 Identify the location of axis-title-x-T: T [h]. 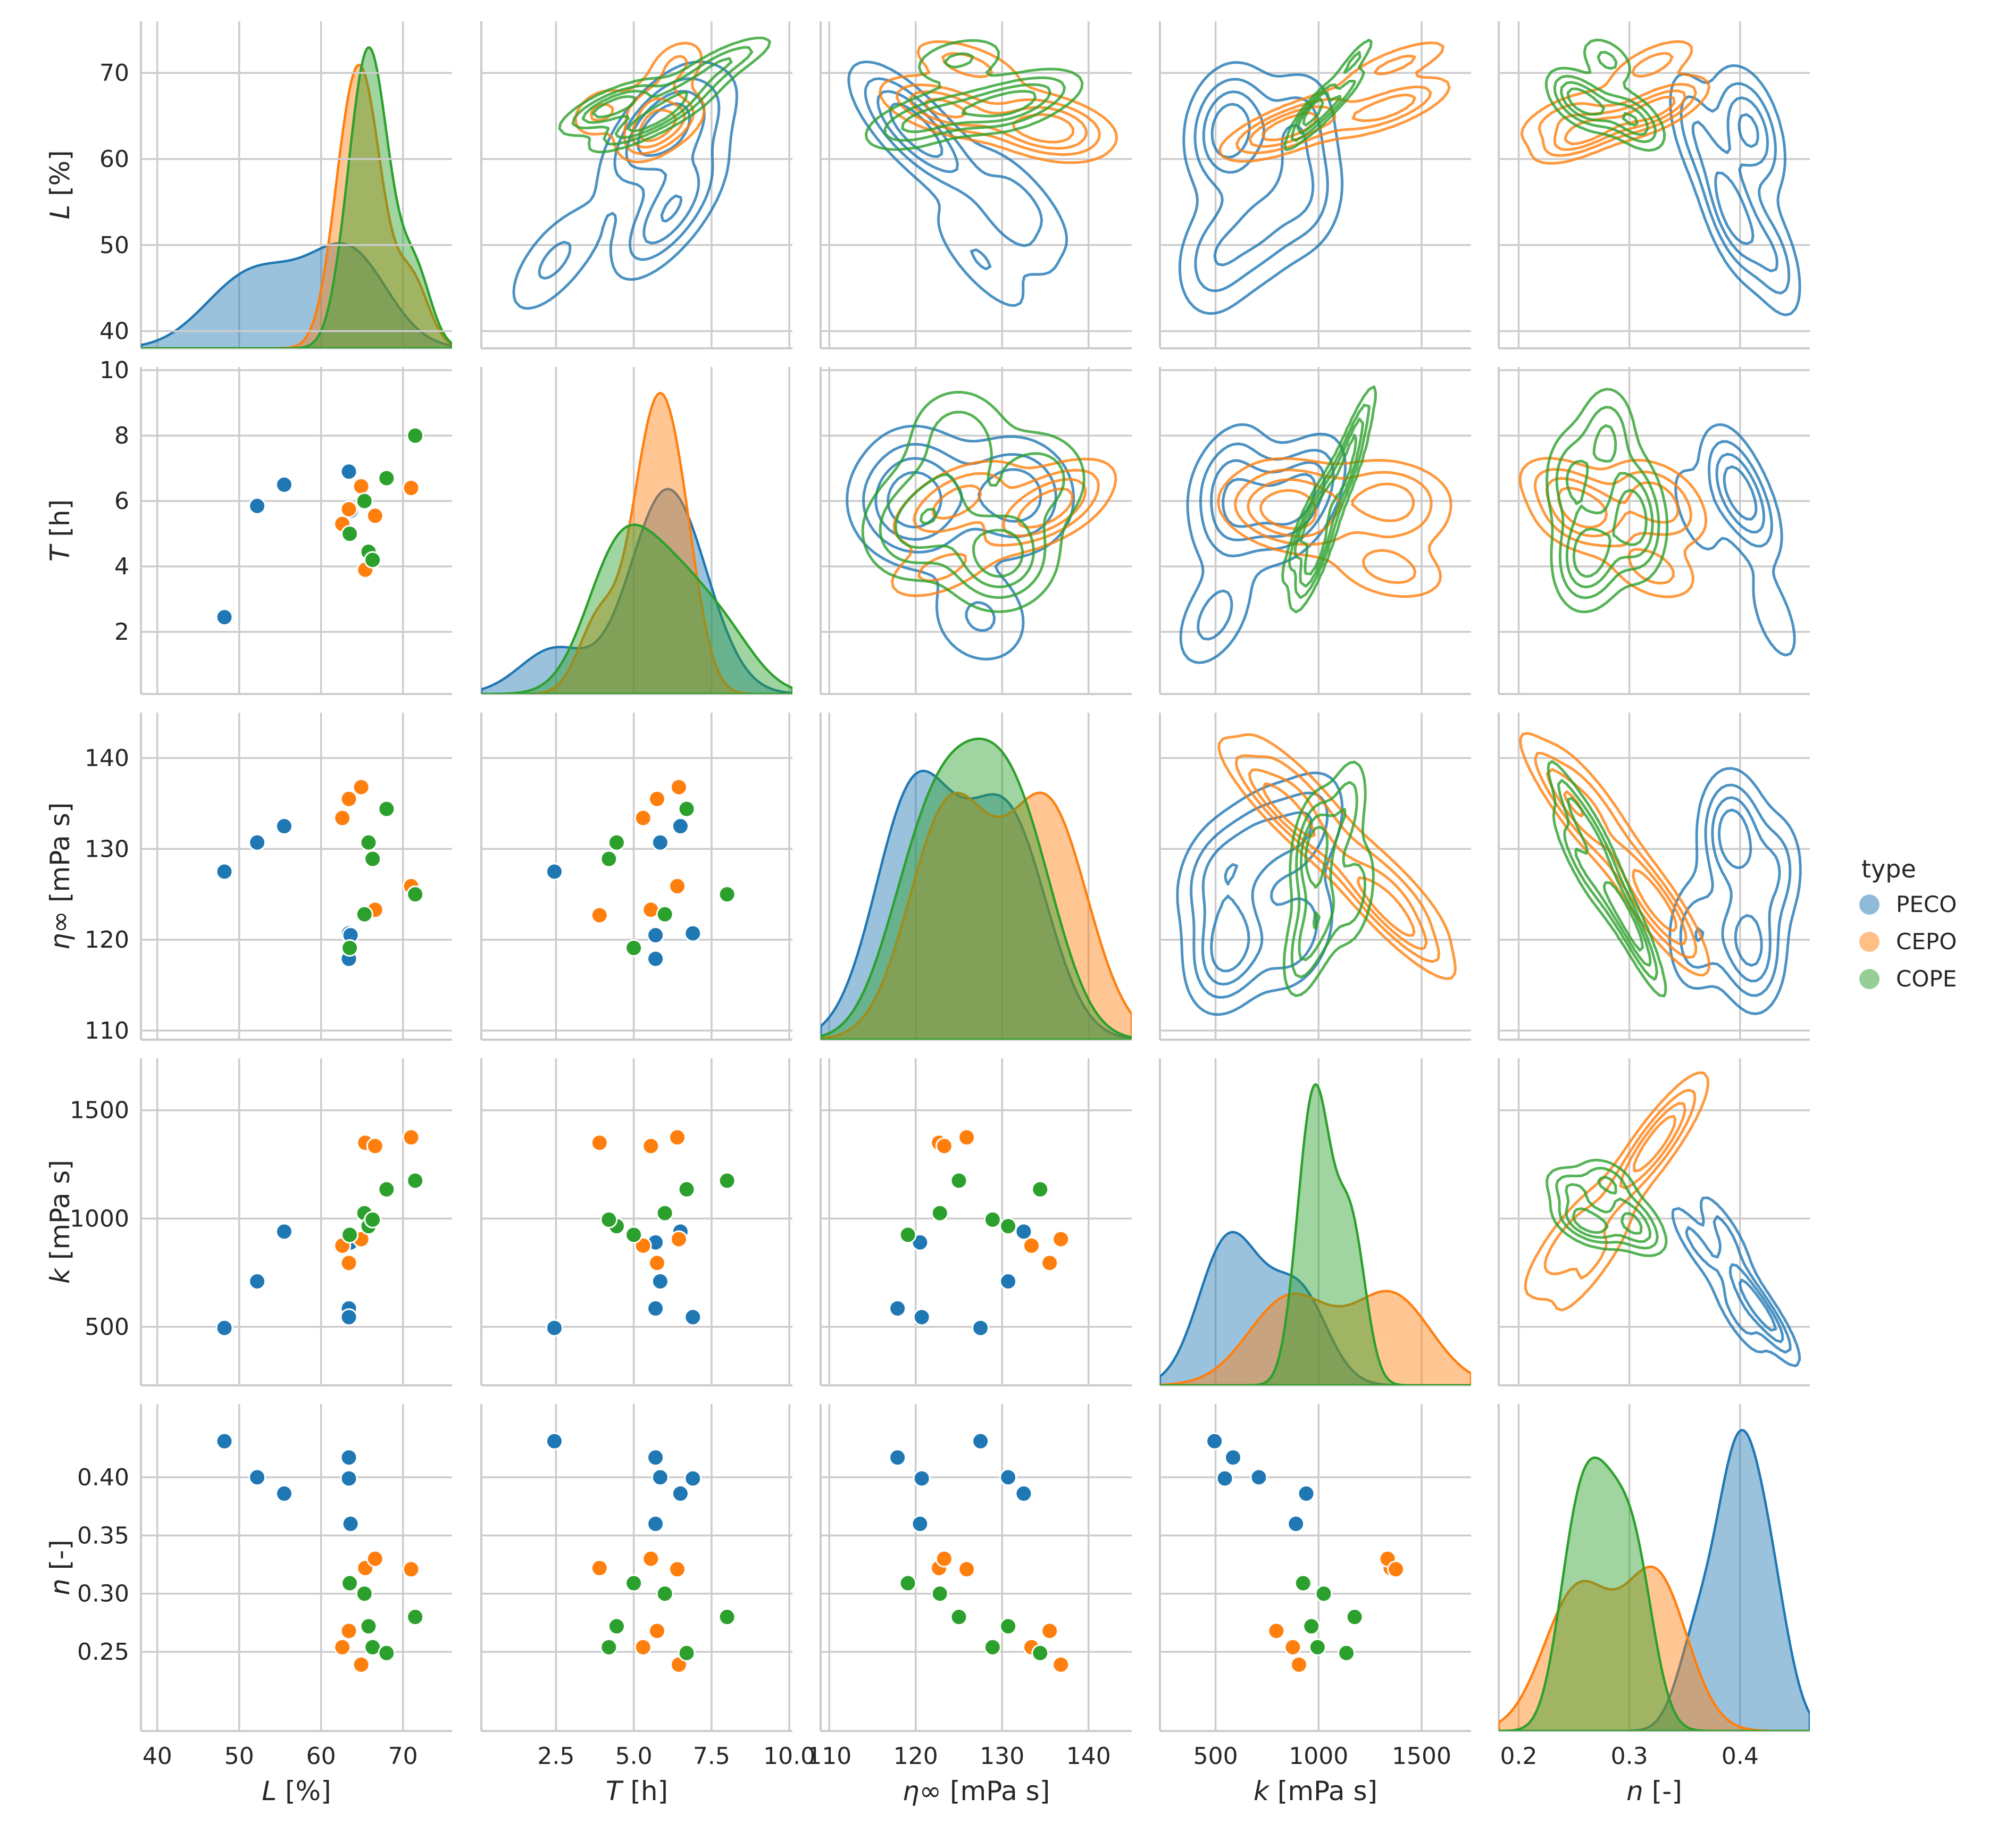
(637, 1791).